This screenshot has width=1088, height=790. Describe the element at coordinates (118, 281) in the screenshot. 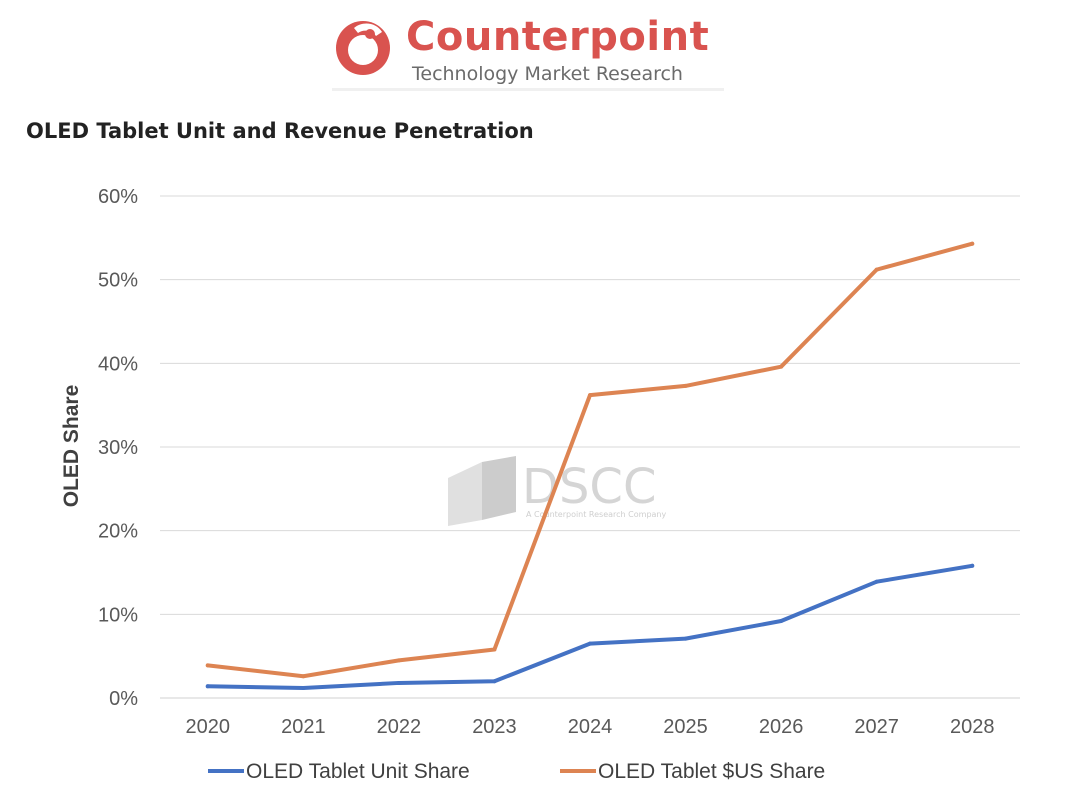

I see `y-tick-label: 50%` at that location.